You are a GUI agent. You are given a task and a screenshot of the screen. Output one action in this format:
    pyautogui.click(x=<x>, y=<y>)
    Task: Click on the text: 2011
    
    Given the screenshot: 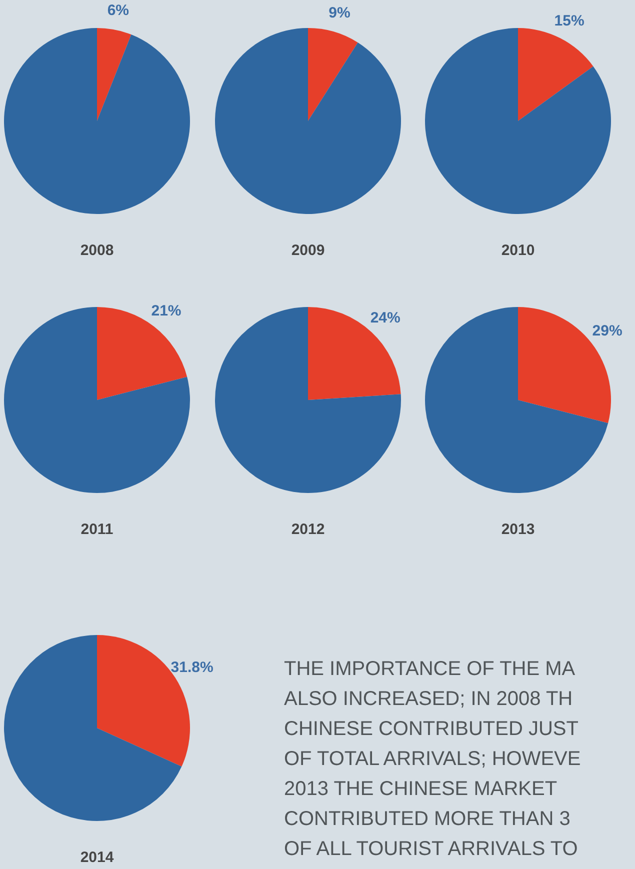 What is the action you would take?
    pyautogui.click(x=97, y=529)
    